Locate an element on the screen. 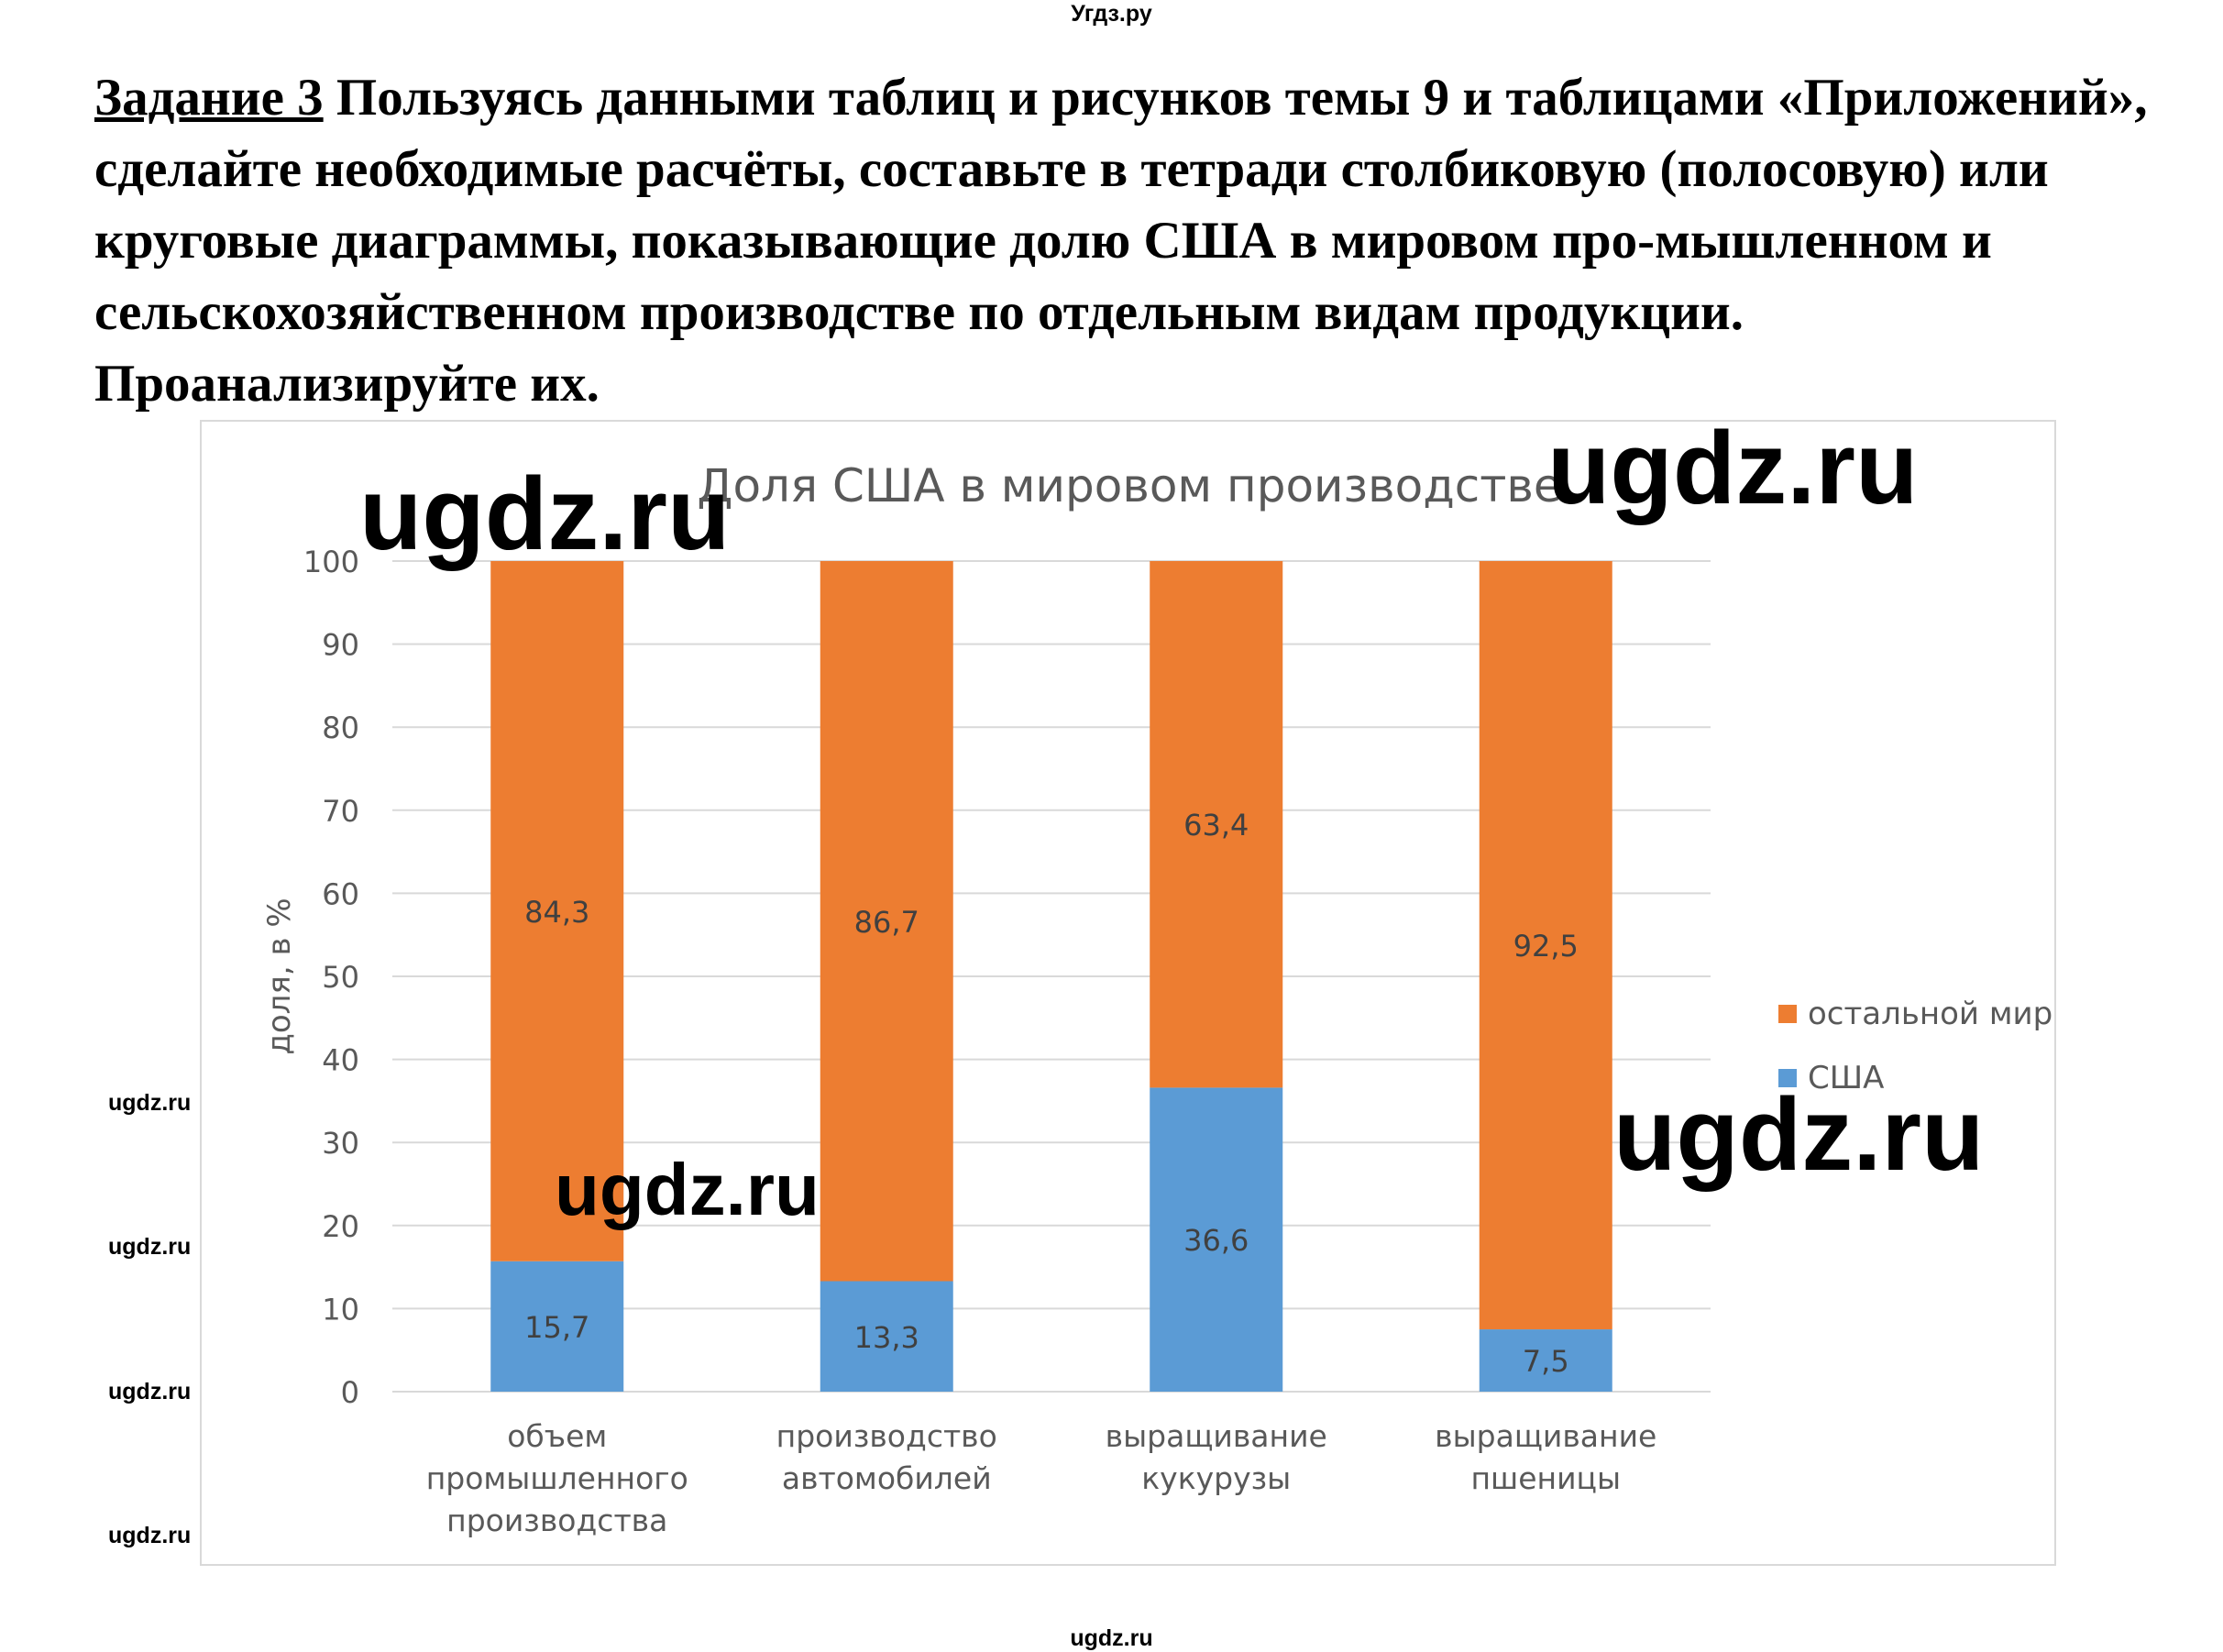 The height and width of the screenshot is (1652, 2223). x-category-label: кукурузы is located at coordinates (1216, 1478).